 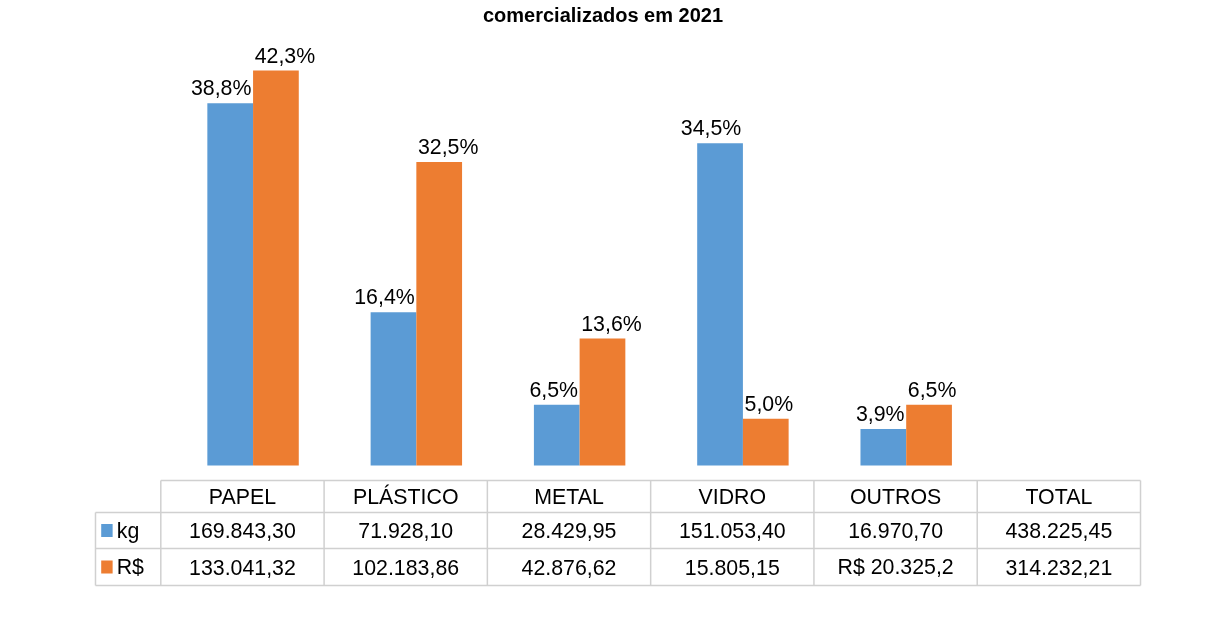 I want to click on data-label: 3,9%, so click(x=880, y=414).